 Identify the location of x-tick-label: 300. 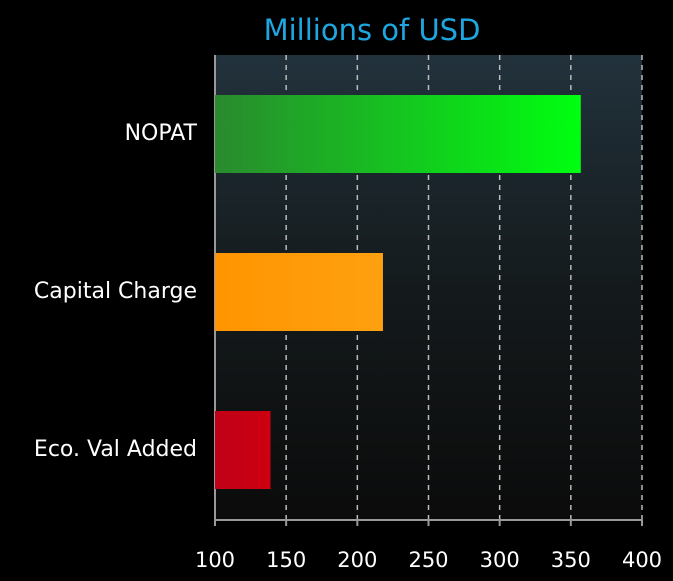
(500, 560).